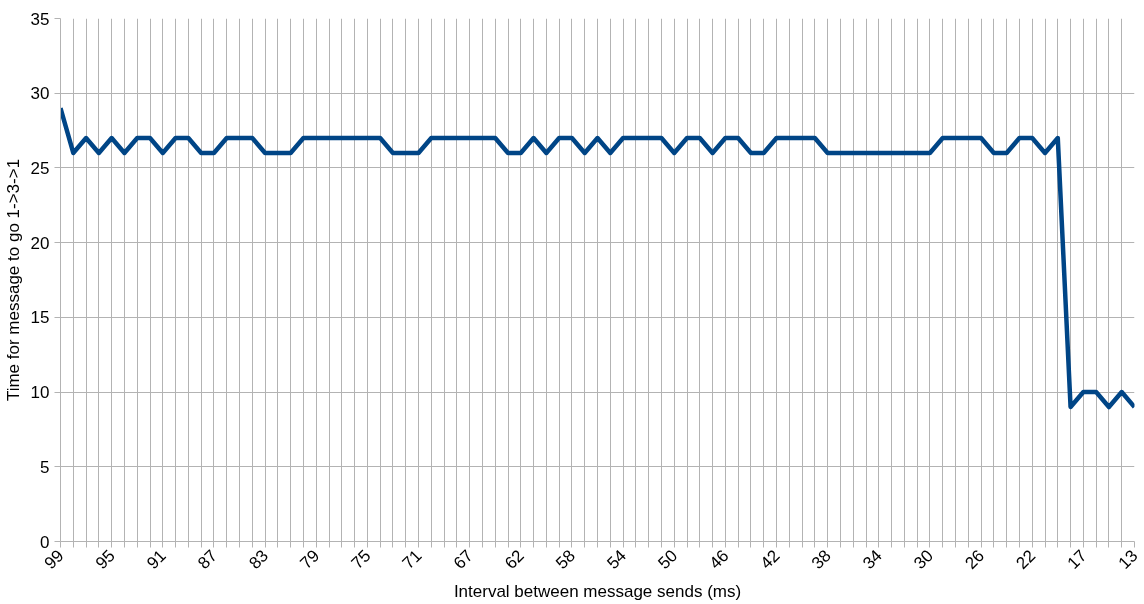 The height and width of the screenshot is (604, 1144). Describe the element at coordinates (13, 280) in the screenshot. I see `y-axis-title: Time for message to go 1->3->1` at that location.